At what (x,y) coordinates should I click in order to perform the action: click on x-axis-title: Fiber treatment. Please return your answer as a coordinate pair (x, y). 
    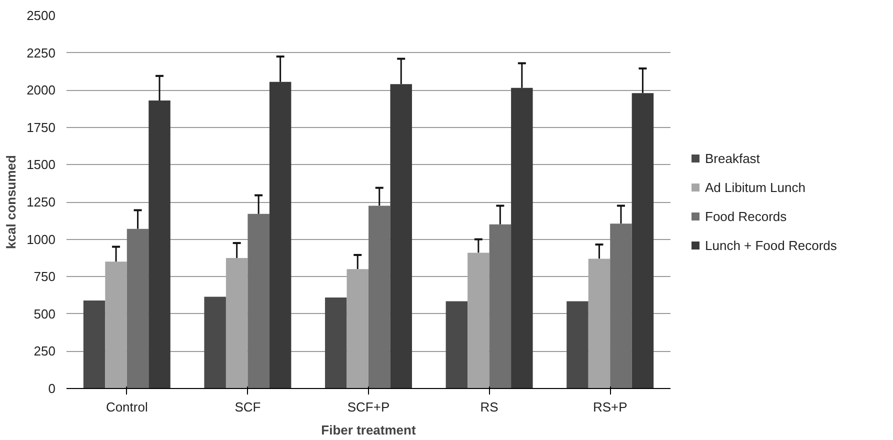
    Looking at the image, I should click on (368, 430).